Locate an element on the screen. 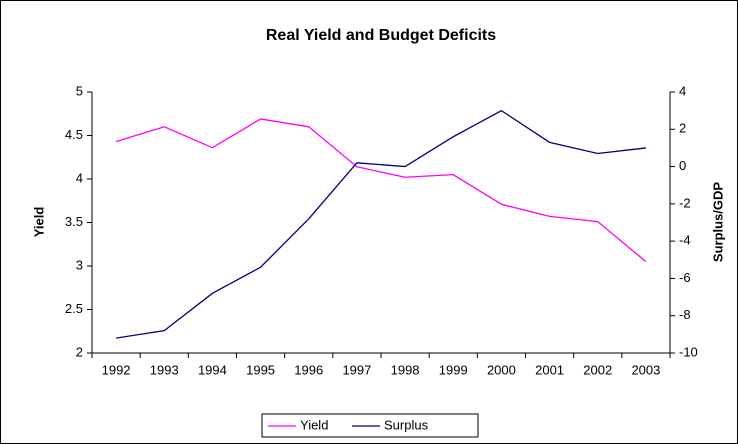 Image resolution: width=738 pixels, height=444 pixels. y2-tick-label: -8 is located at coordinates (685, 314).